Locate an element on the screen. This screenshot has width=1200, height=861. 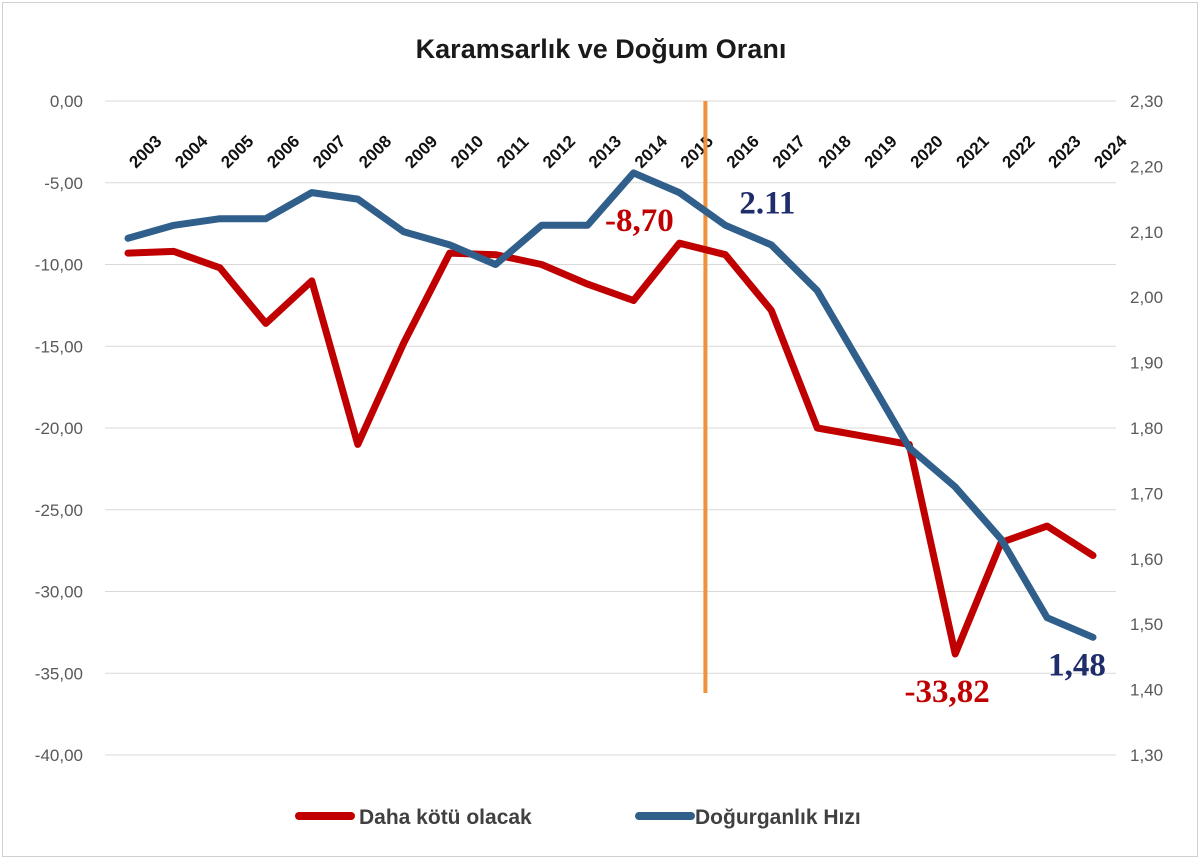
left-tick-label: -5,00 is located at coordinates (63, 183).